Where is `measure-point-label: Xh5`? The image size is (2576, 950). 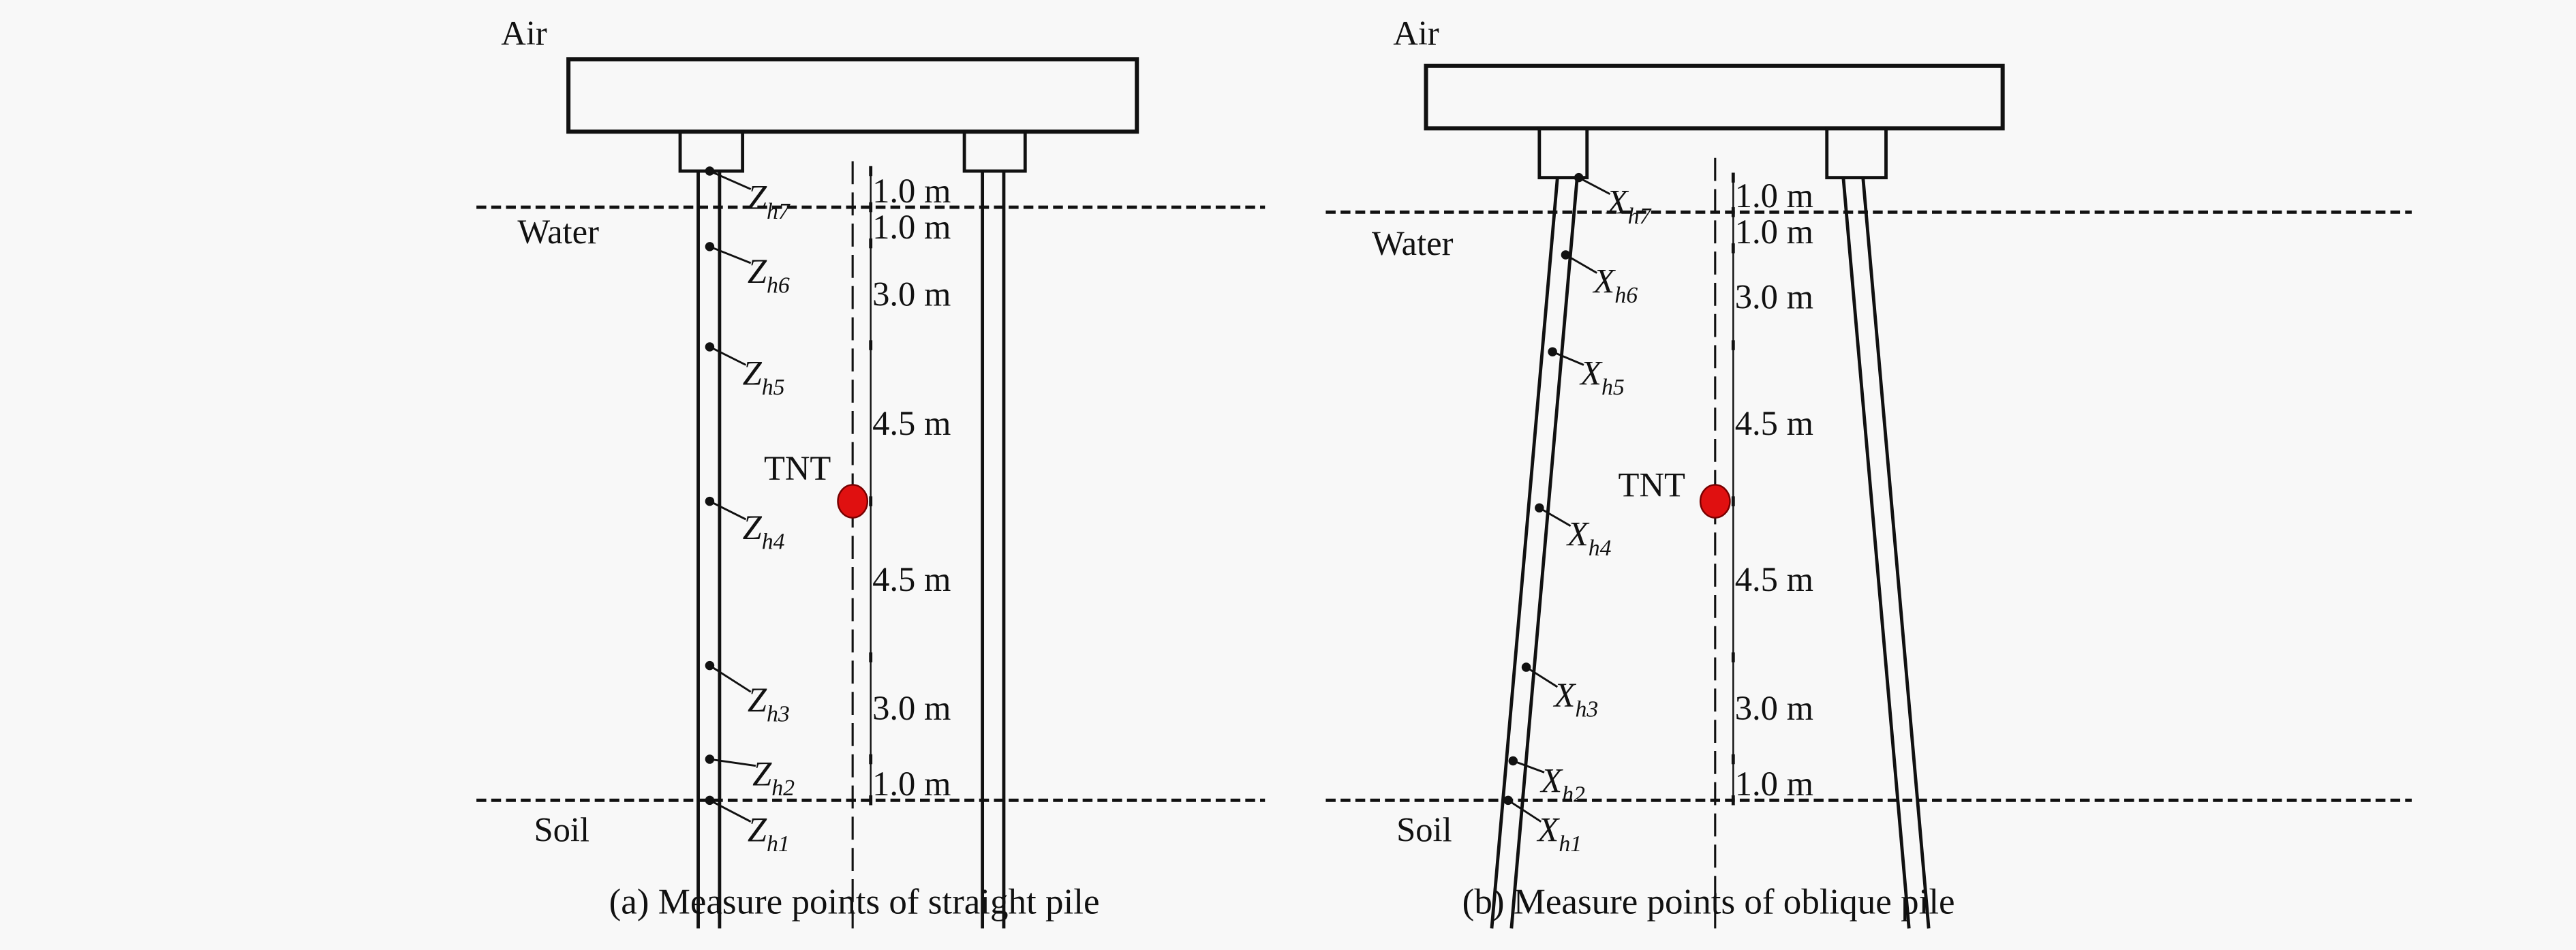 measure-point-label: Xh5 is located at coordinates (1602, 376).